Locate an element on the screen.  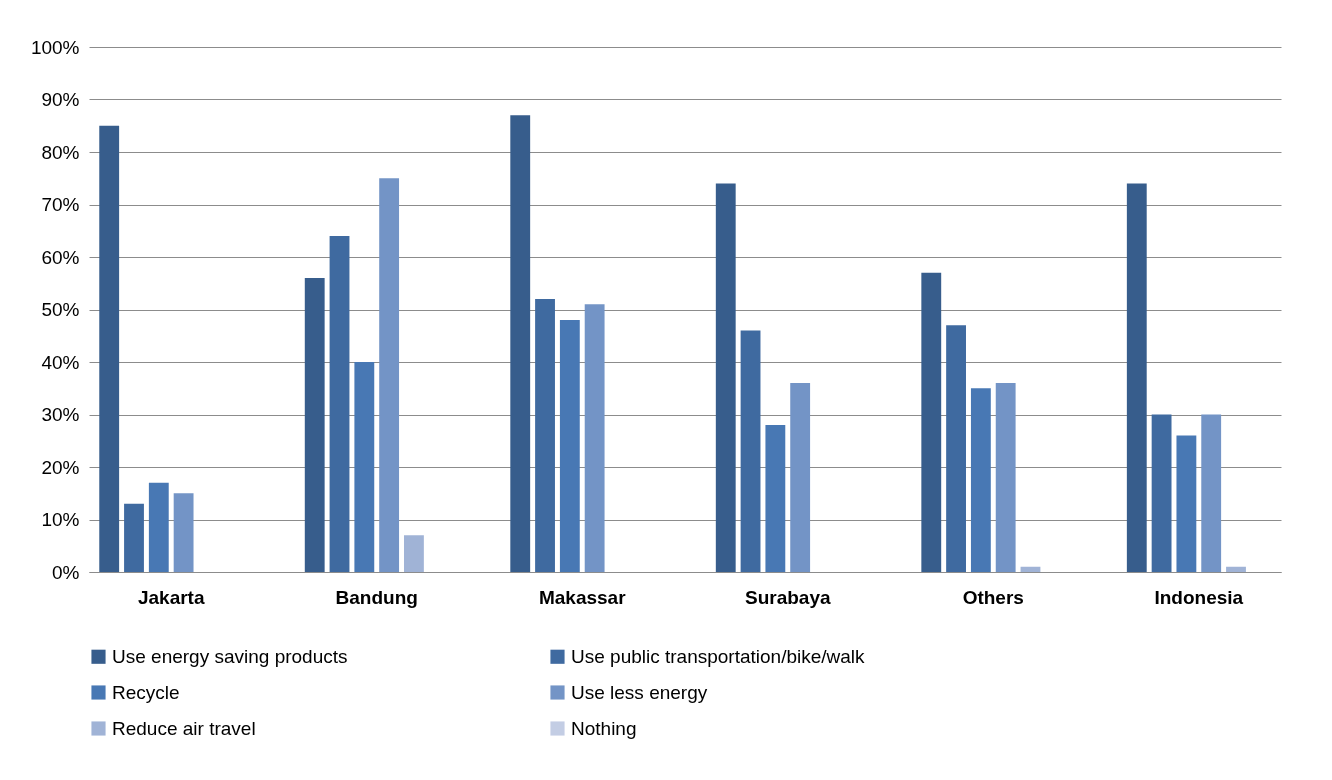
y-tick-label: 10% is located at coordinates (60, 519).